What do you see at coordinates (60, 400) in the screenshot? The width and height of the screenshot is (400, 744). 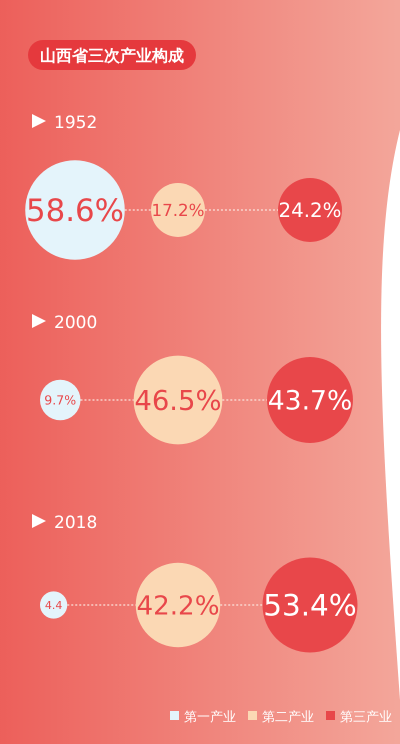 I see `data-label: 9.7%` at bounding box center [60, 400].